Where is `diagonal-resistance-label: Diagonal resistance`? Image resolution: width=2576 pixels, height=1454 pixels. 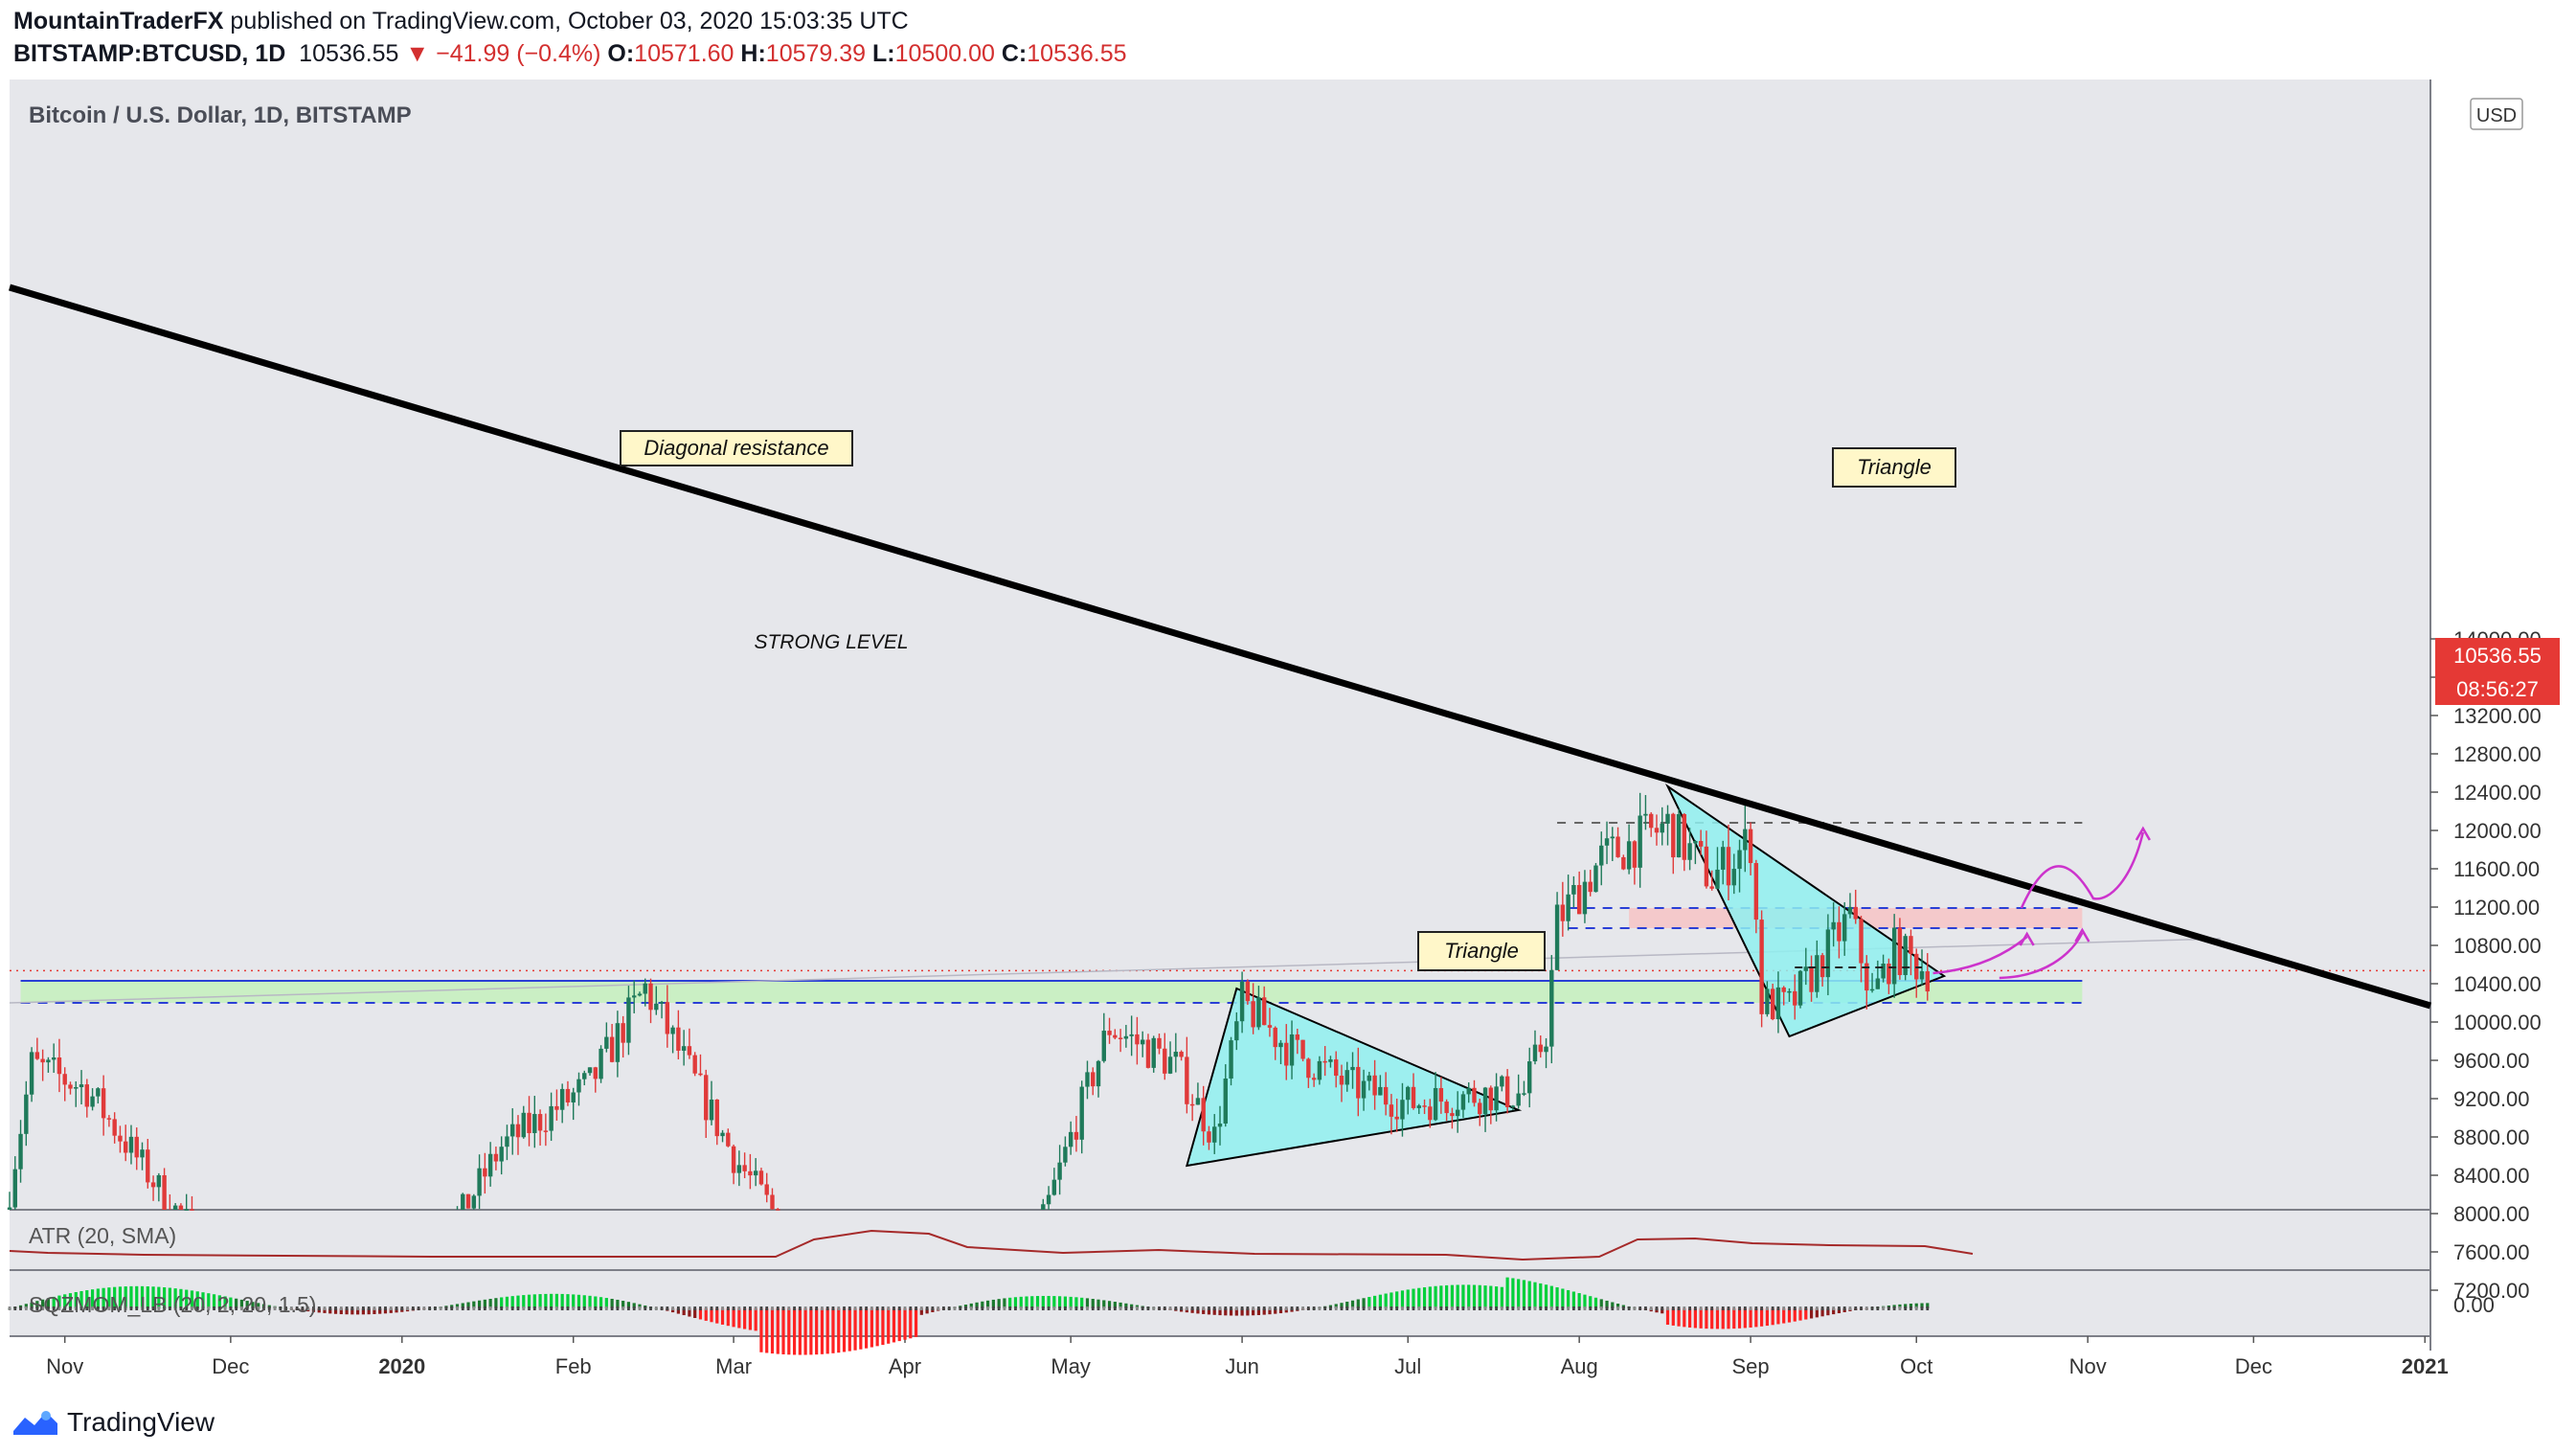
diagonal-resistance-label: Diagonal resistance is located at coordinates (736, 448).